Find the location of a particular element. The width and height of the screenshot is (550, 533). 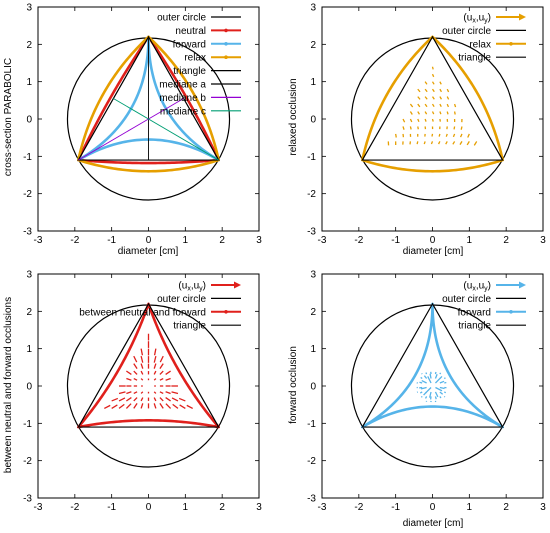

triangle-outline is located at coordinates (432, 365).